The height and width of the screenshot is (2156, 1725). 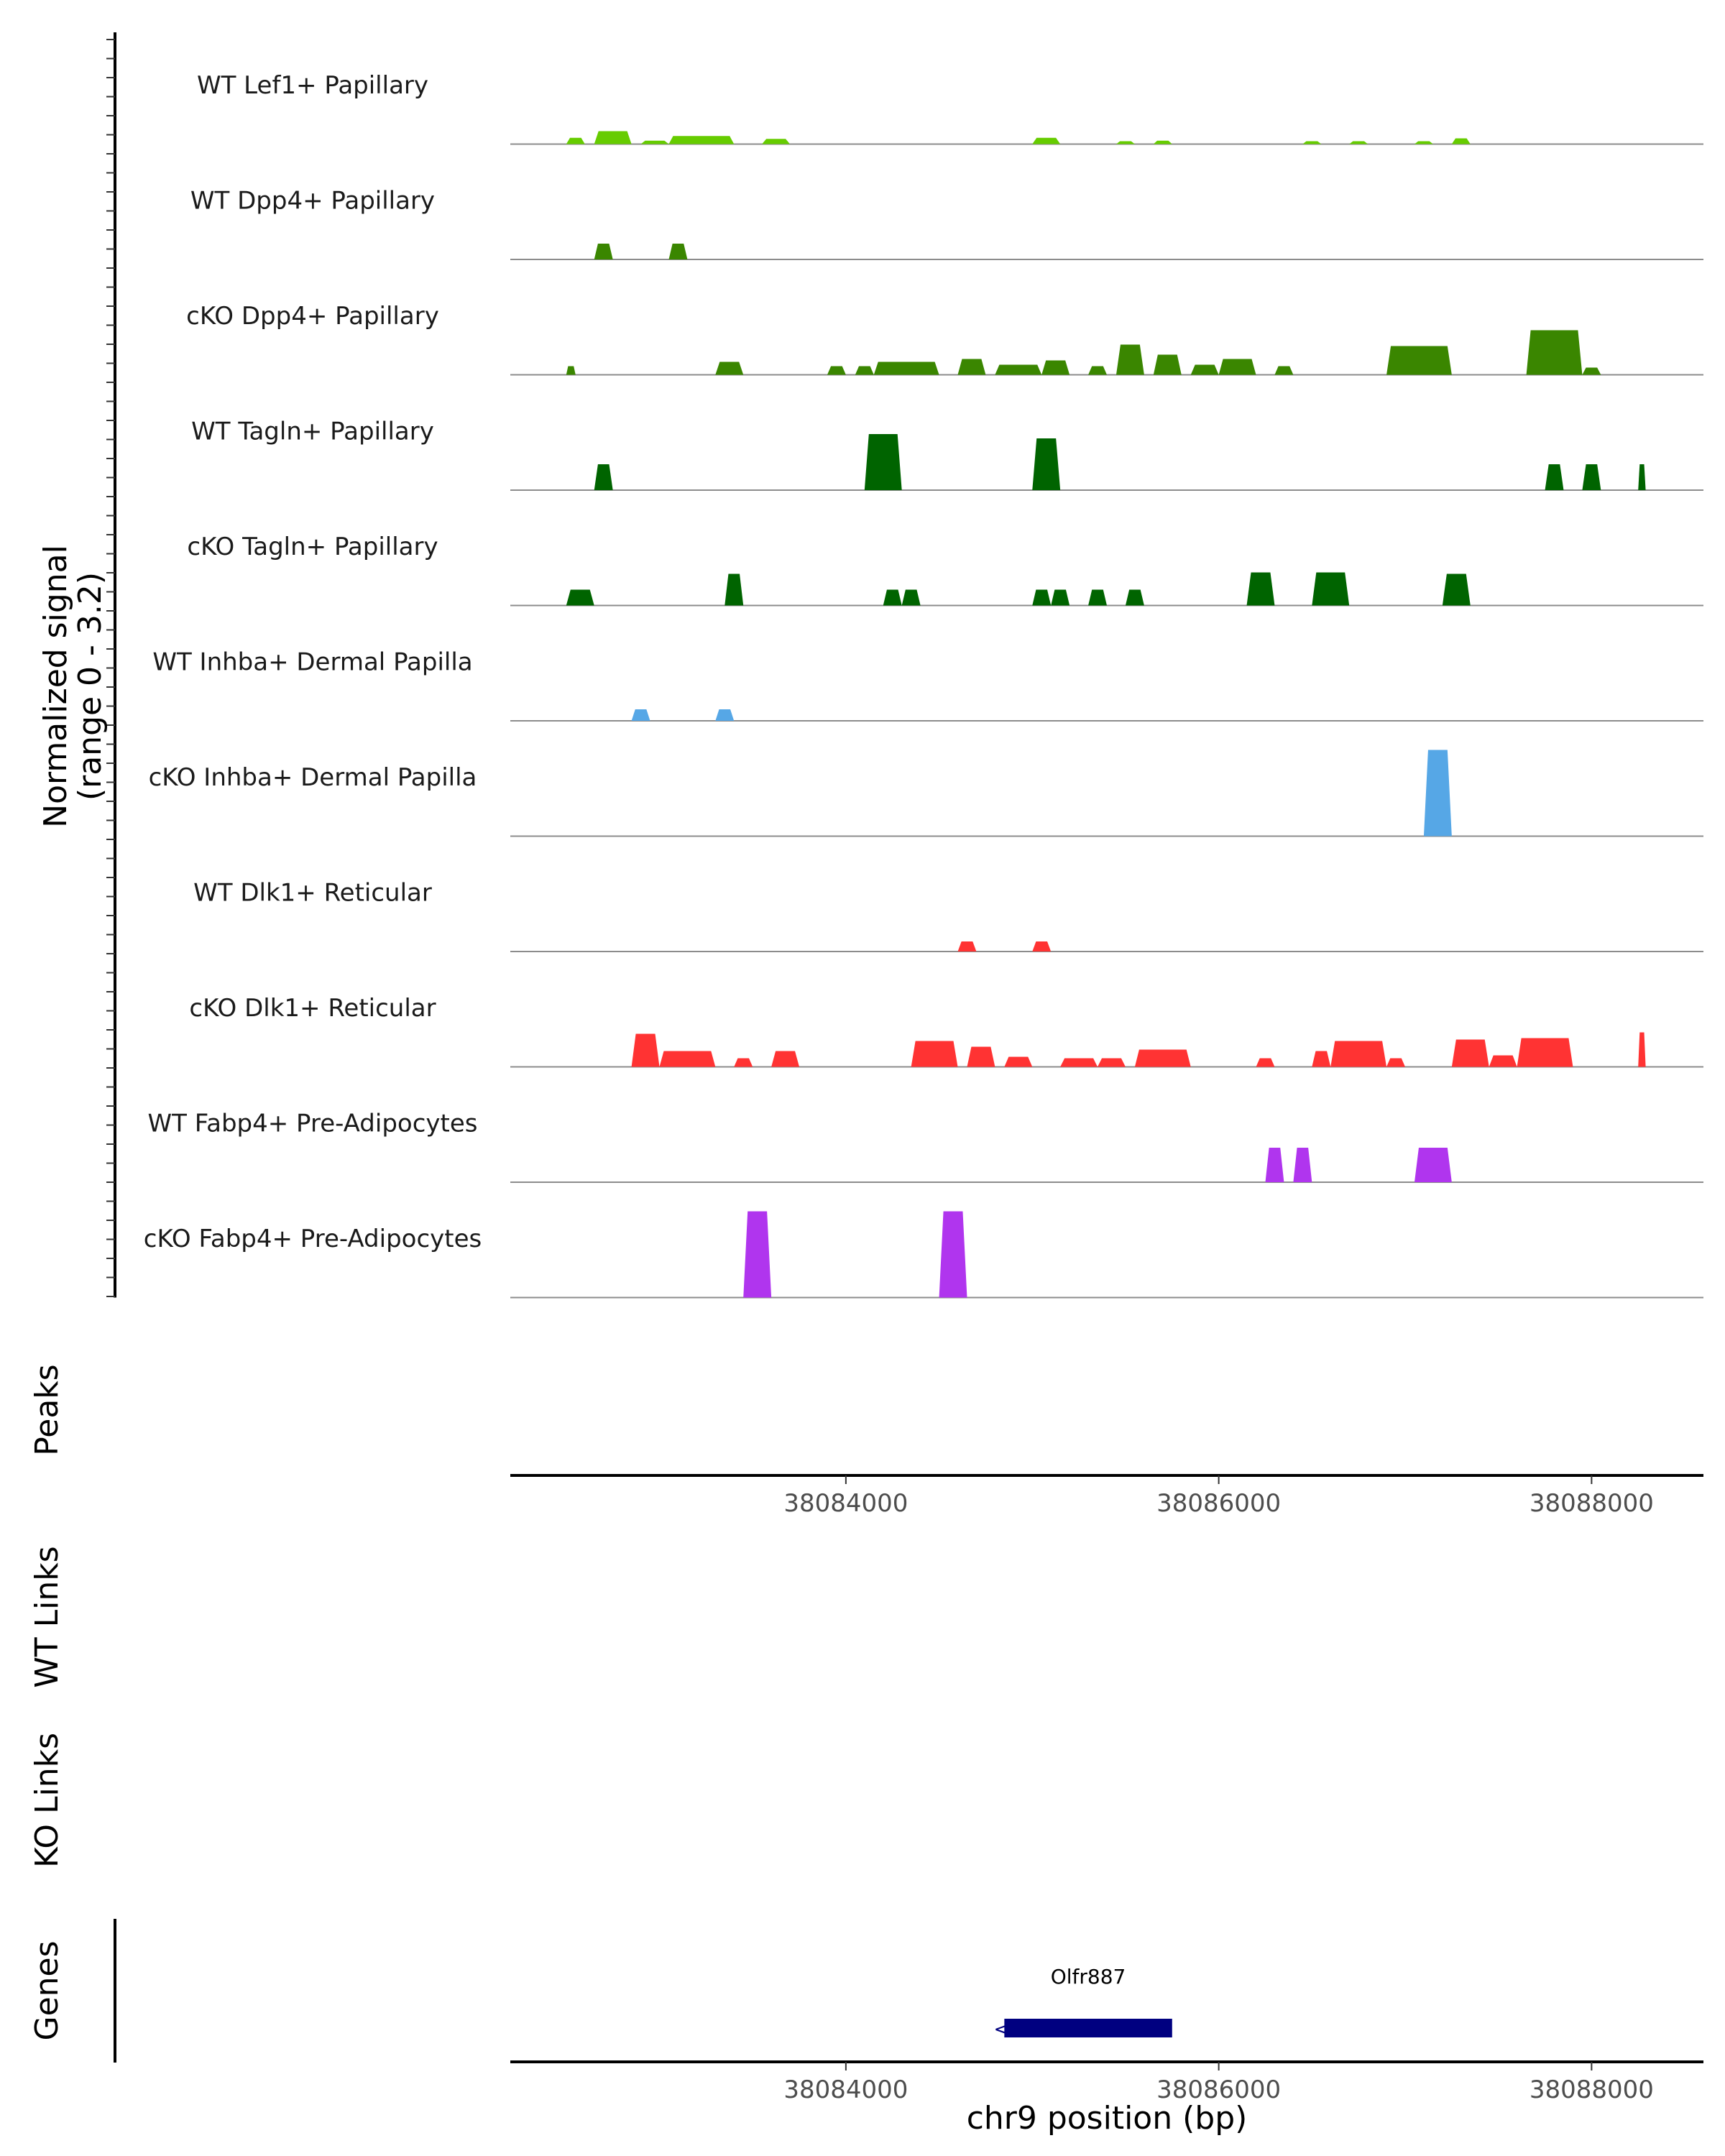 I want to click on track-7: cKO Inhba+ Dermal Papilla, so click(x=926, y=794).